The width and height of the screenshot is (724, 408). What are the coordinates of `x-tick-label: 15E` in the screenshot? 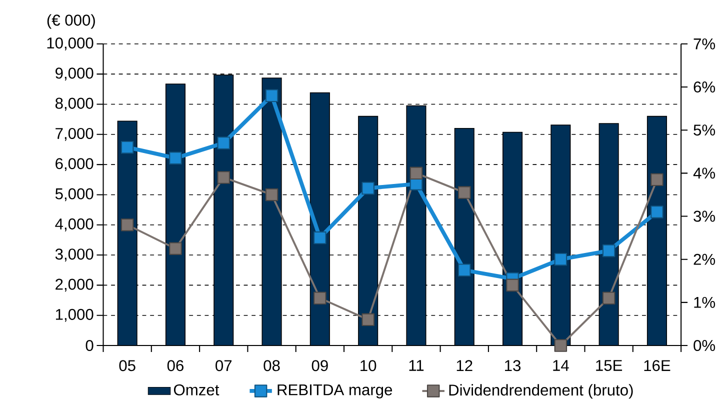 It's located at (609, 365).